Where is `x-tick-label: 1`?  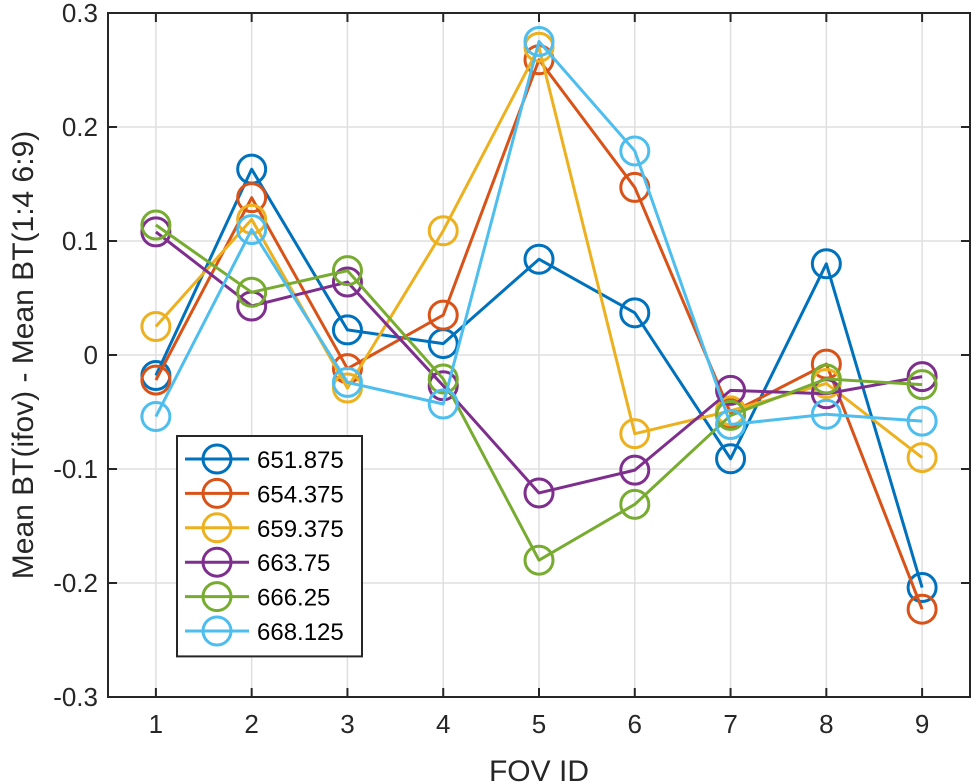
x-tick-label: 1 is located at coordinates (156, 724).